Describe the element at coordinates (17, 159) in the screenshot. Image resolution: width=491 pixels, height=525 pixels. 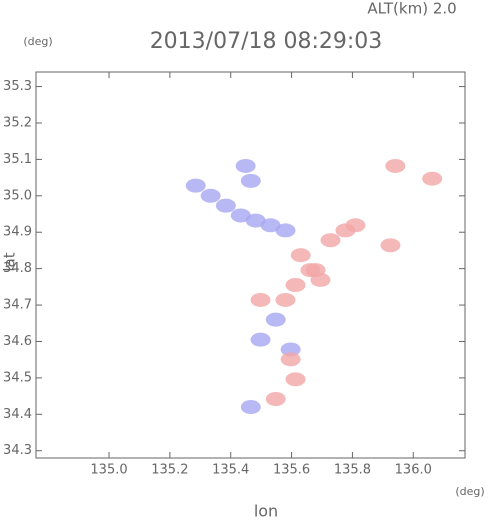
I see `y-tick-label: 35.1` at that location.